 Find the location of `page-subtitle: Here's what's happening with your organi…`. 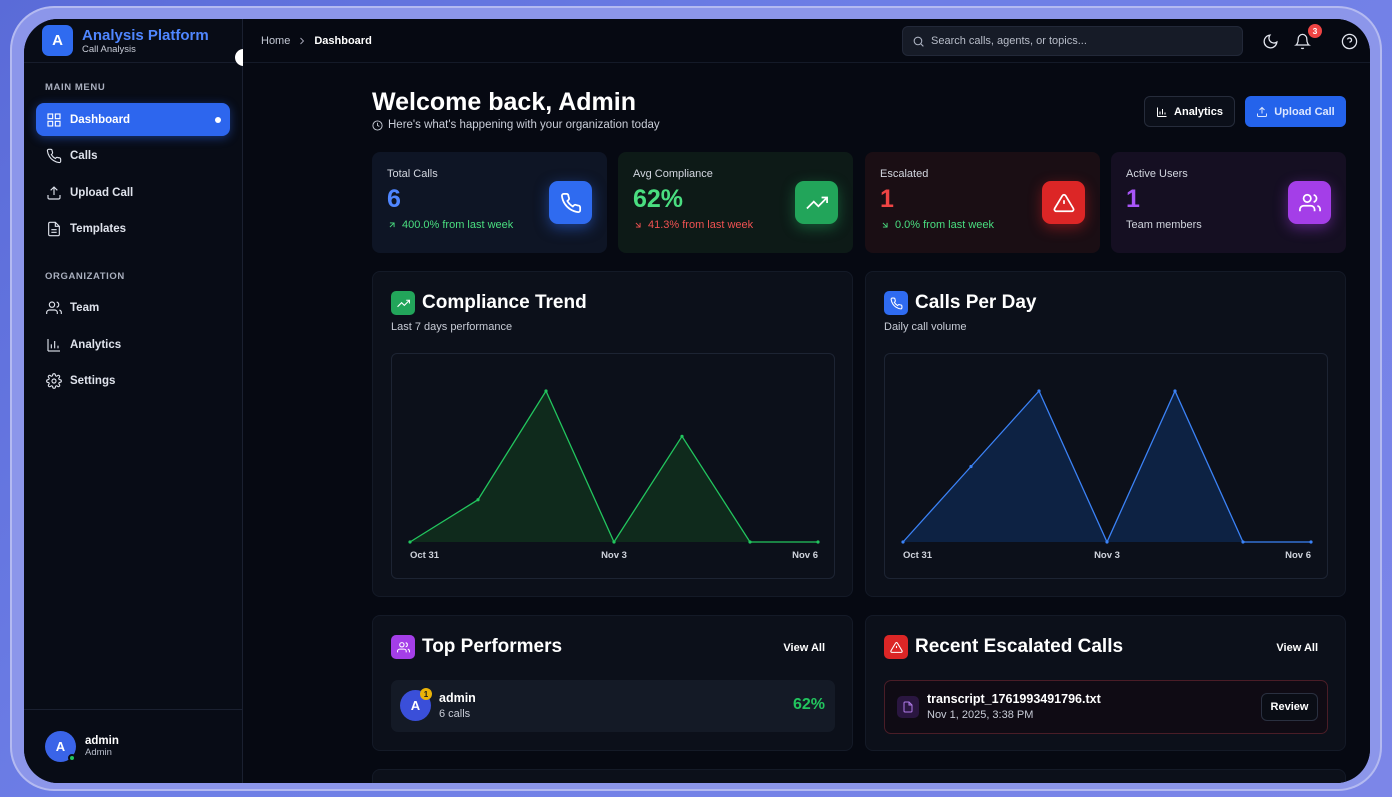

page-subtitle: Here's what's happening with your organi… is located at coordinates (516, 125).